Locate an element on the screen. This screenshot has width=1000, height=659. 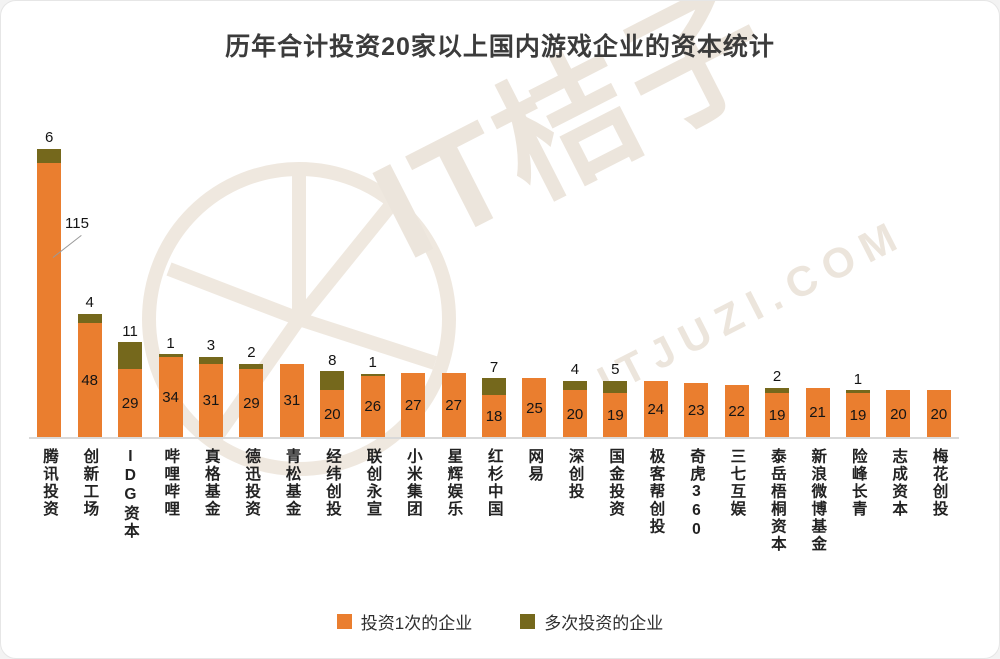
multi-value-label: 8 is located at coordinates (332, 360).